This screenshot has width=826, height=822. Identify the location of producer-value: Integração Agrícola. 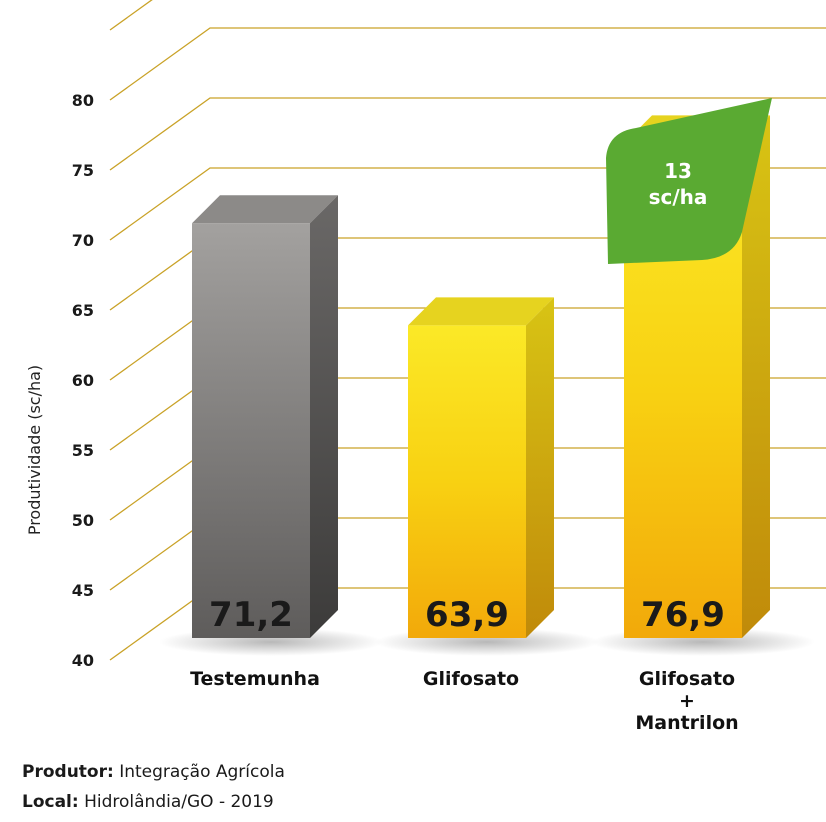
(199, 772).